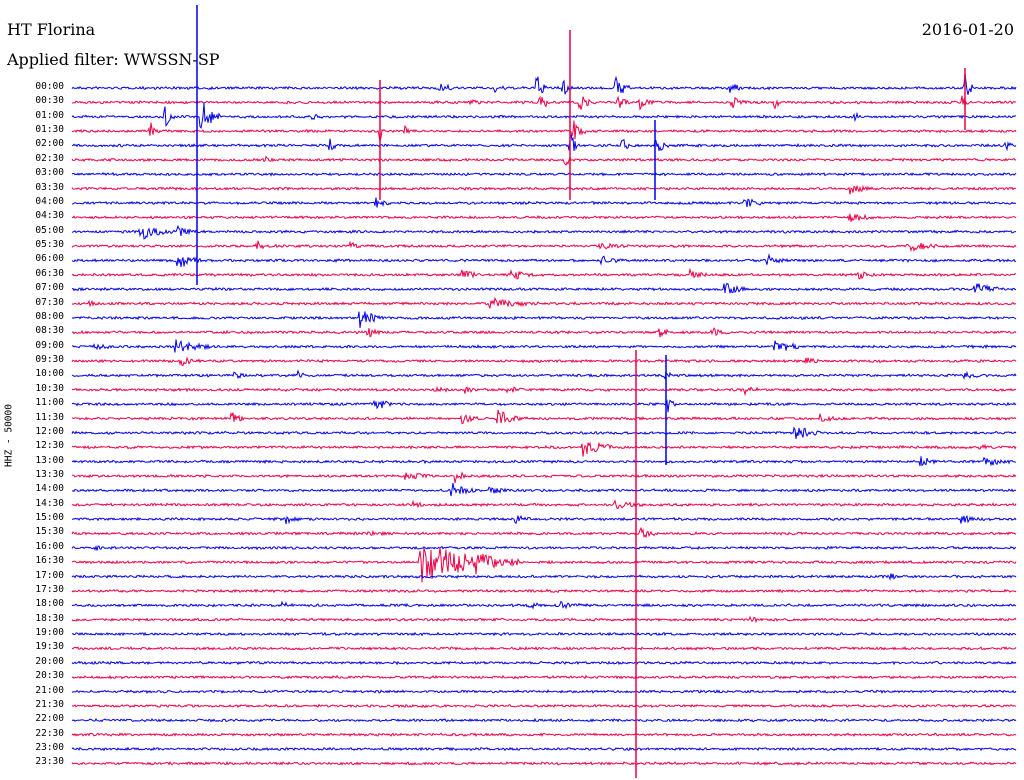  What do you see at coordinates (49, 245) in the screenshot?
I see `time-label: 05:30` at bounding box center [49, 245].